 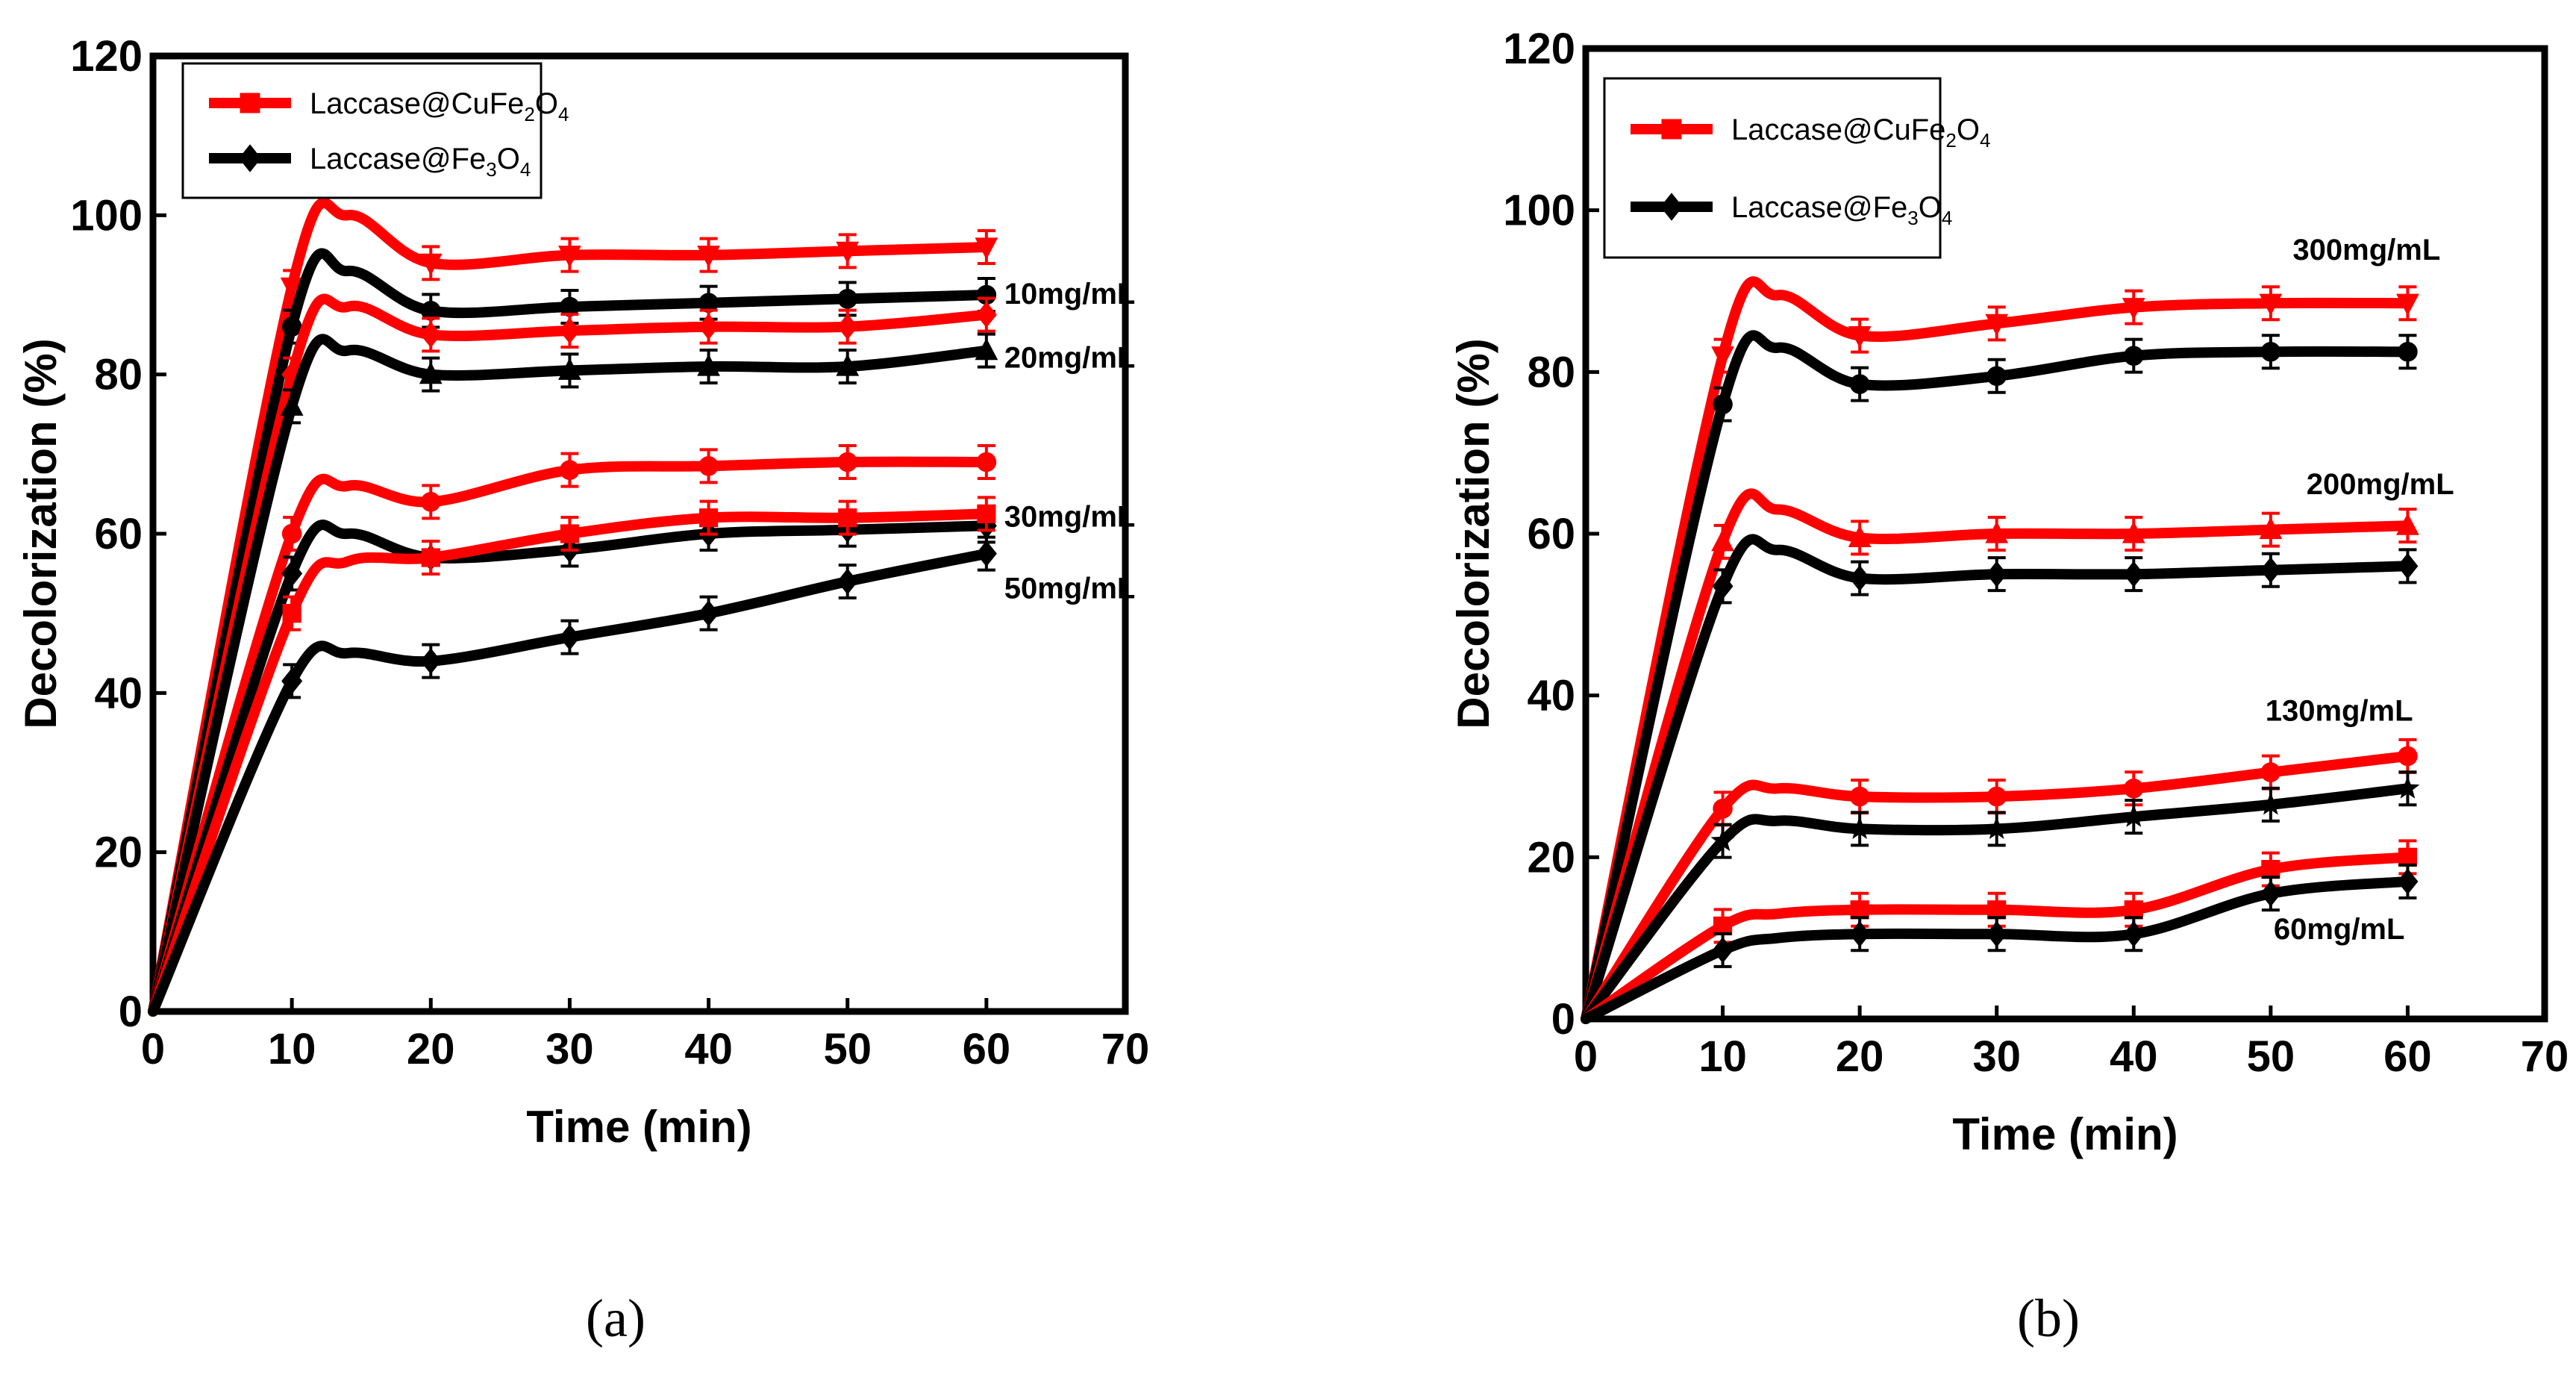 I want to click on x-tick-label: 40, so click(x=2134, y=1056).